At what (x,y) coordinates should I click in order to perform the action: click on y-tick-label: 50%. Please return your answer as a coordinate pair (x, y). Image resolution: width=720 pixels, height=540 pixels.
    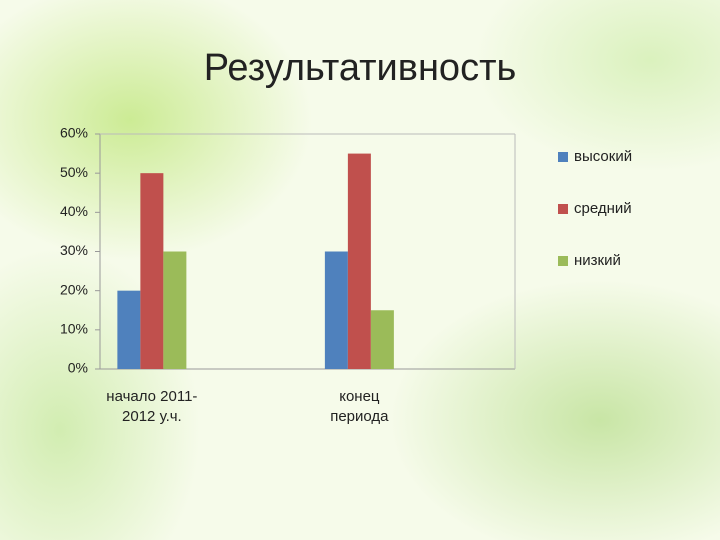
    Looking at the image, I should click on (74, 172).